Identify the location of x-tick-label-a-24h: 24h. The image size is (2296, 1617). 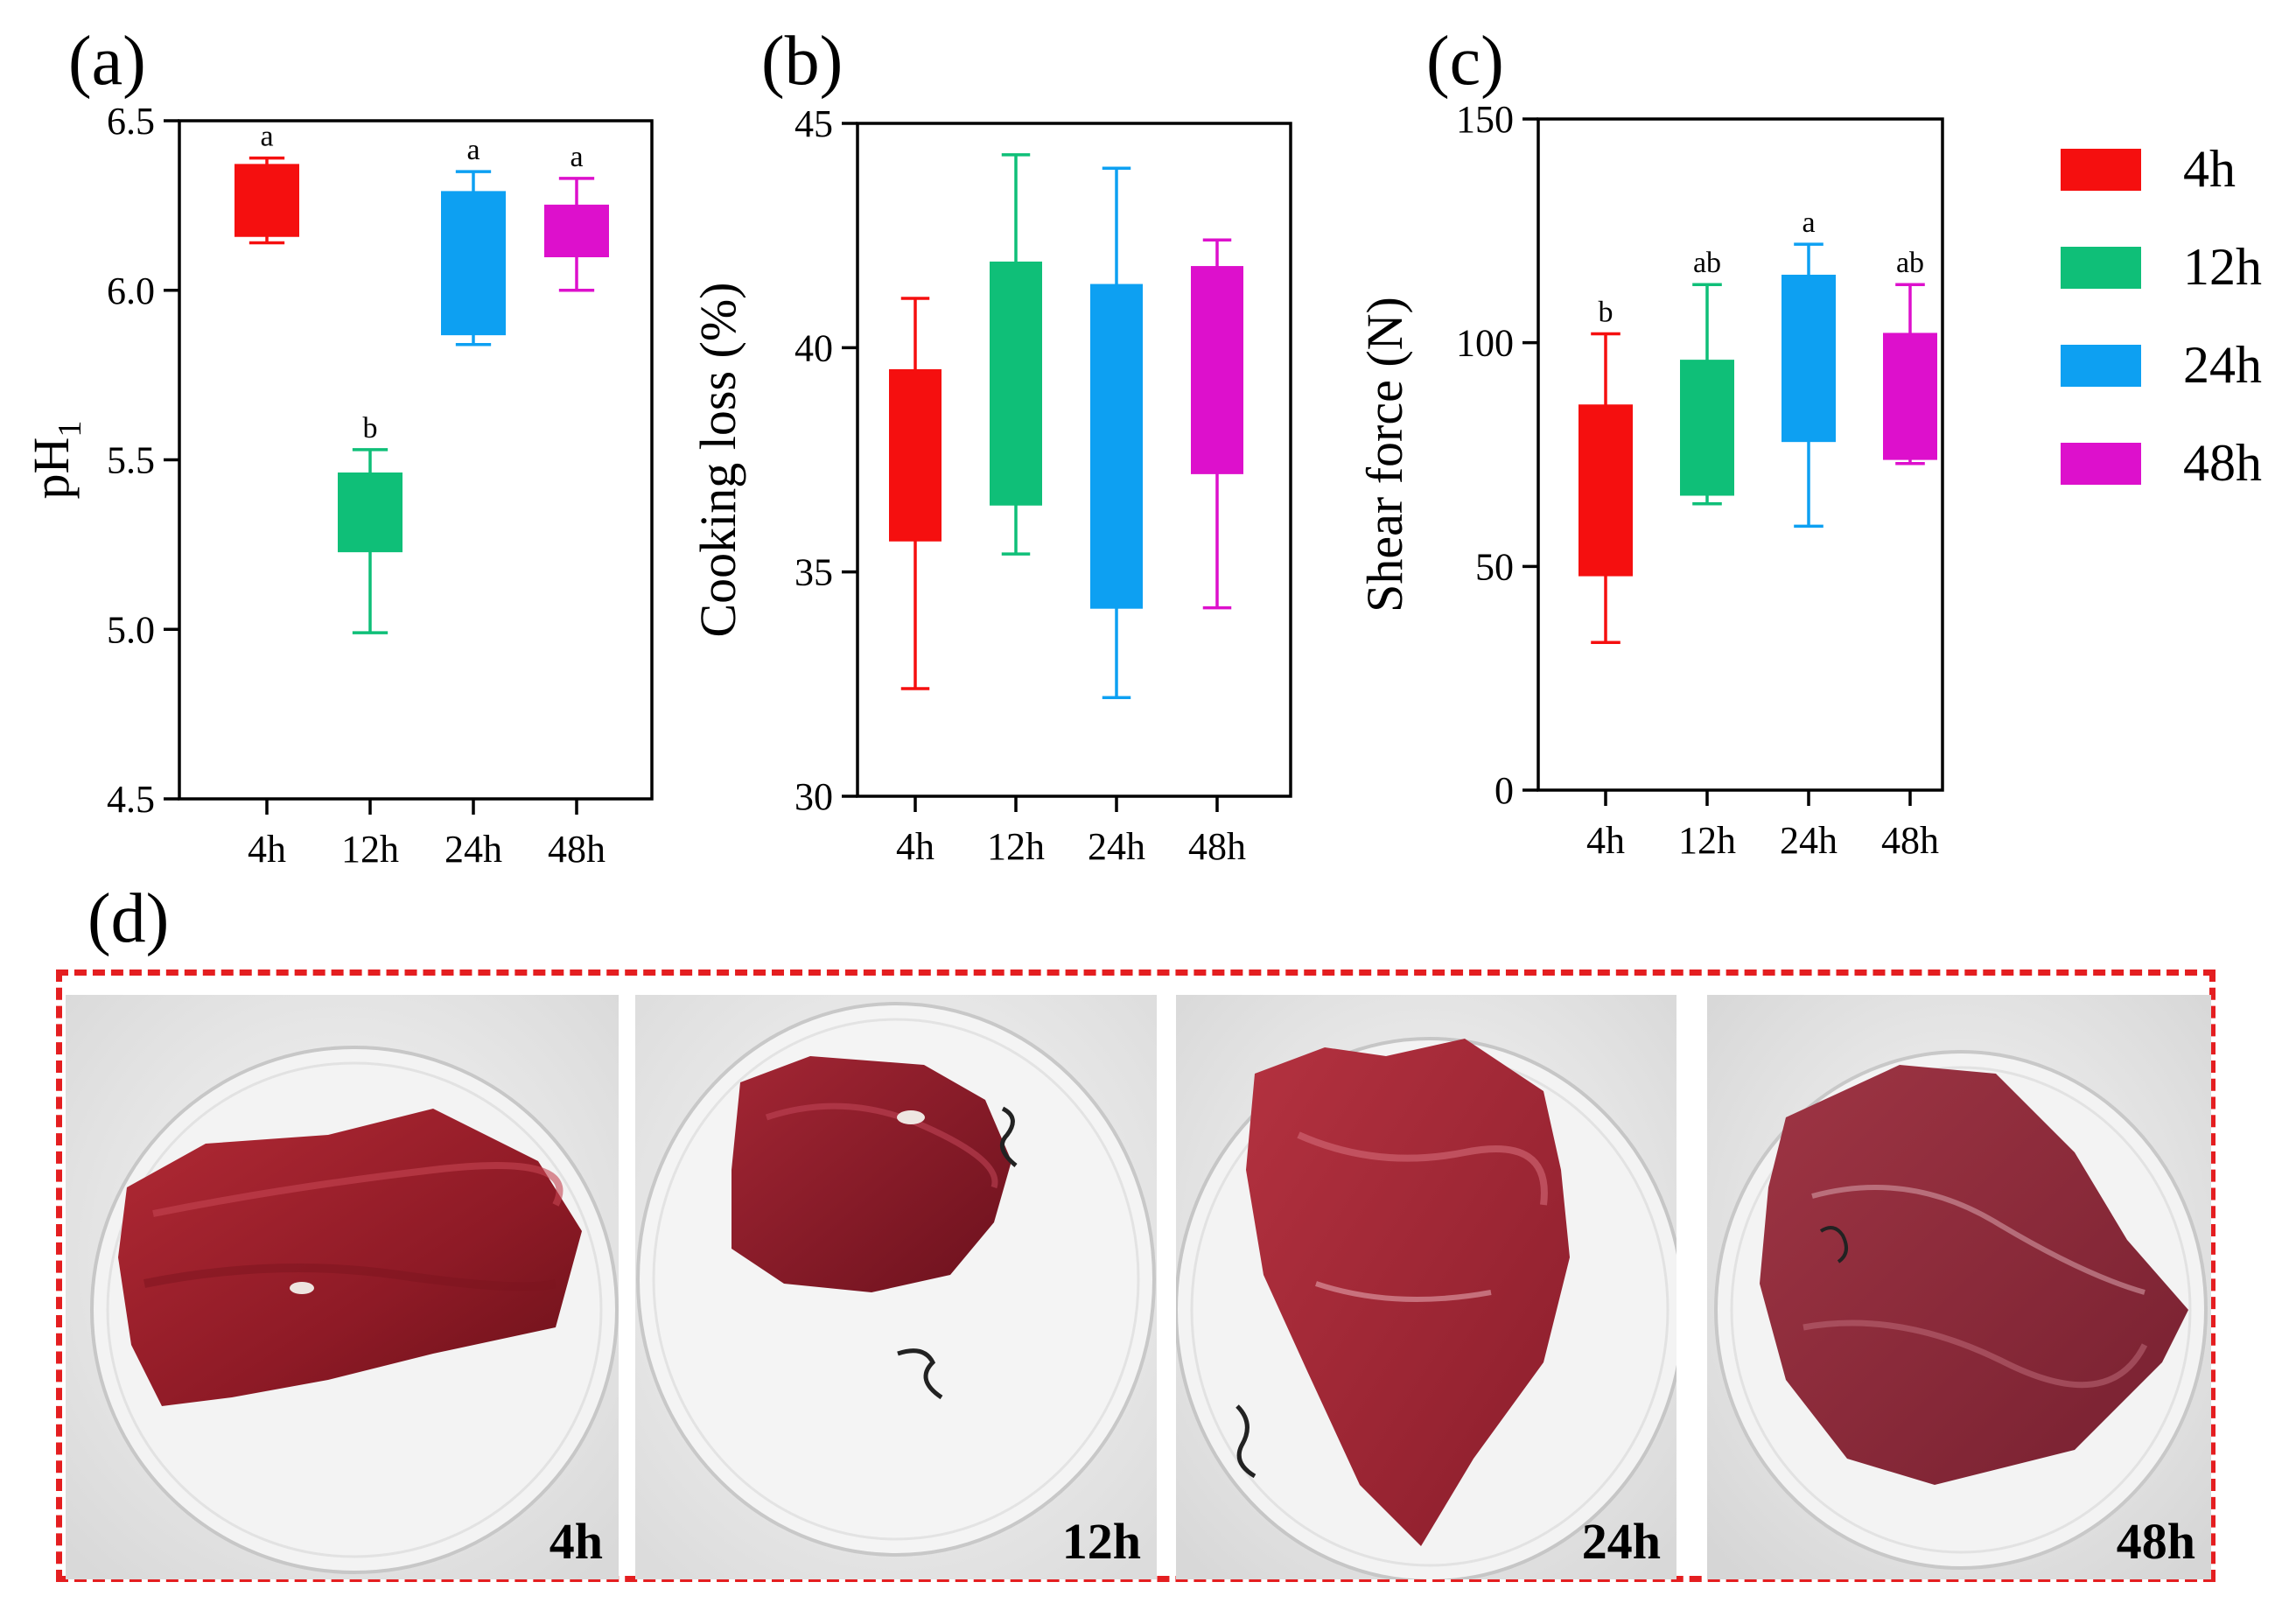
(473, 849).